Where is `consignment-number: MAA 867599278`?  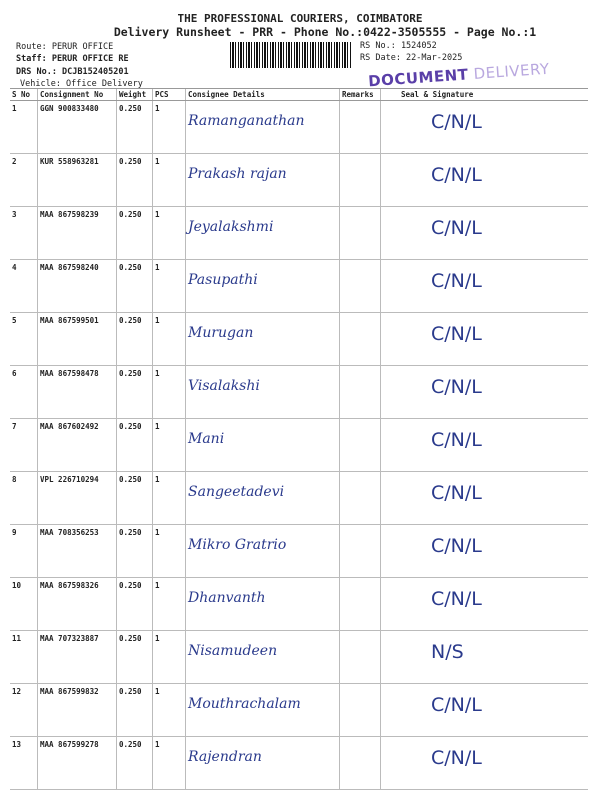 consignment-number: MAA 867599278 is located at coordinates (77, 763).